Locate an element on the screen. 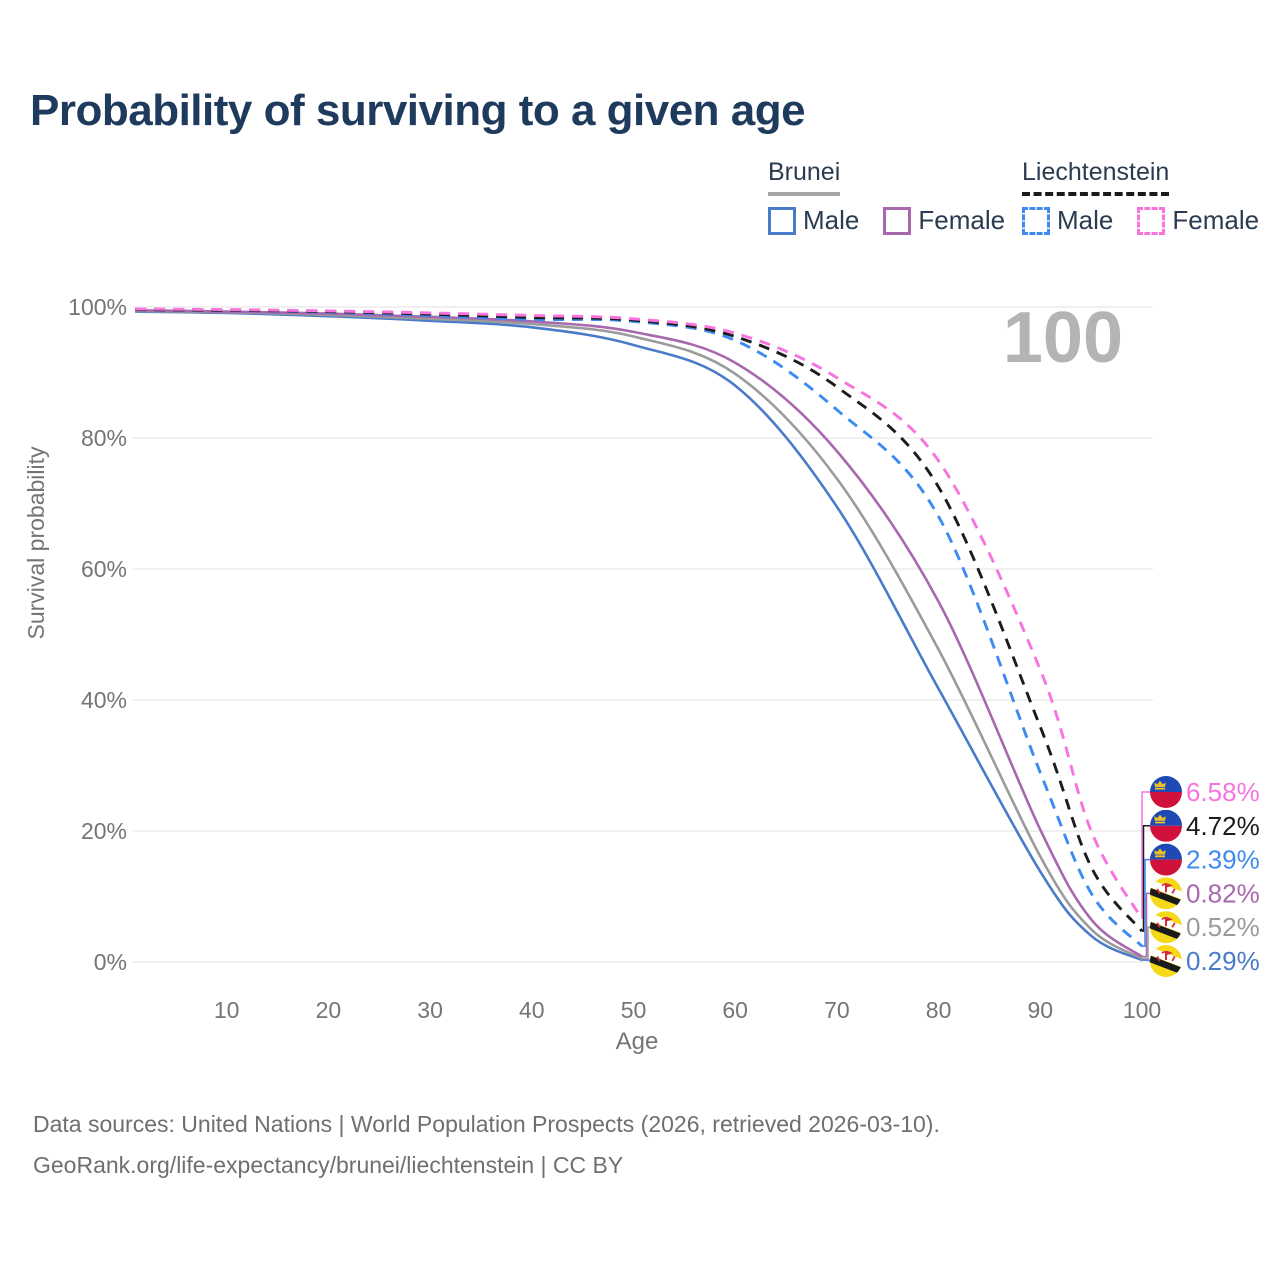  legend-group-title-brunei: Brunei is located at coordinates (804, 177).